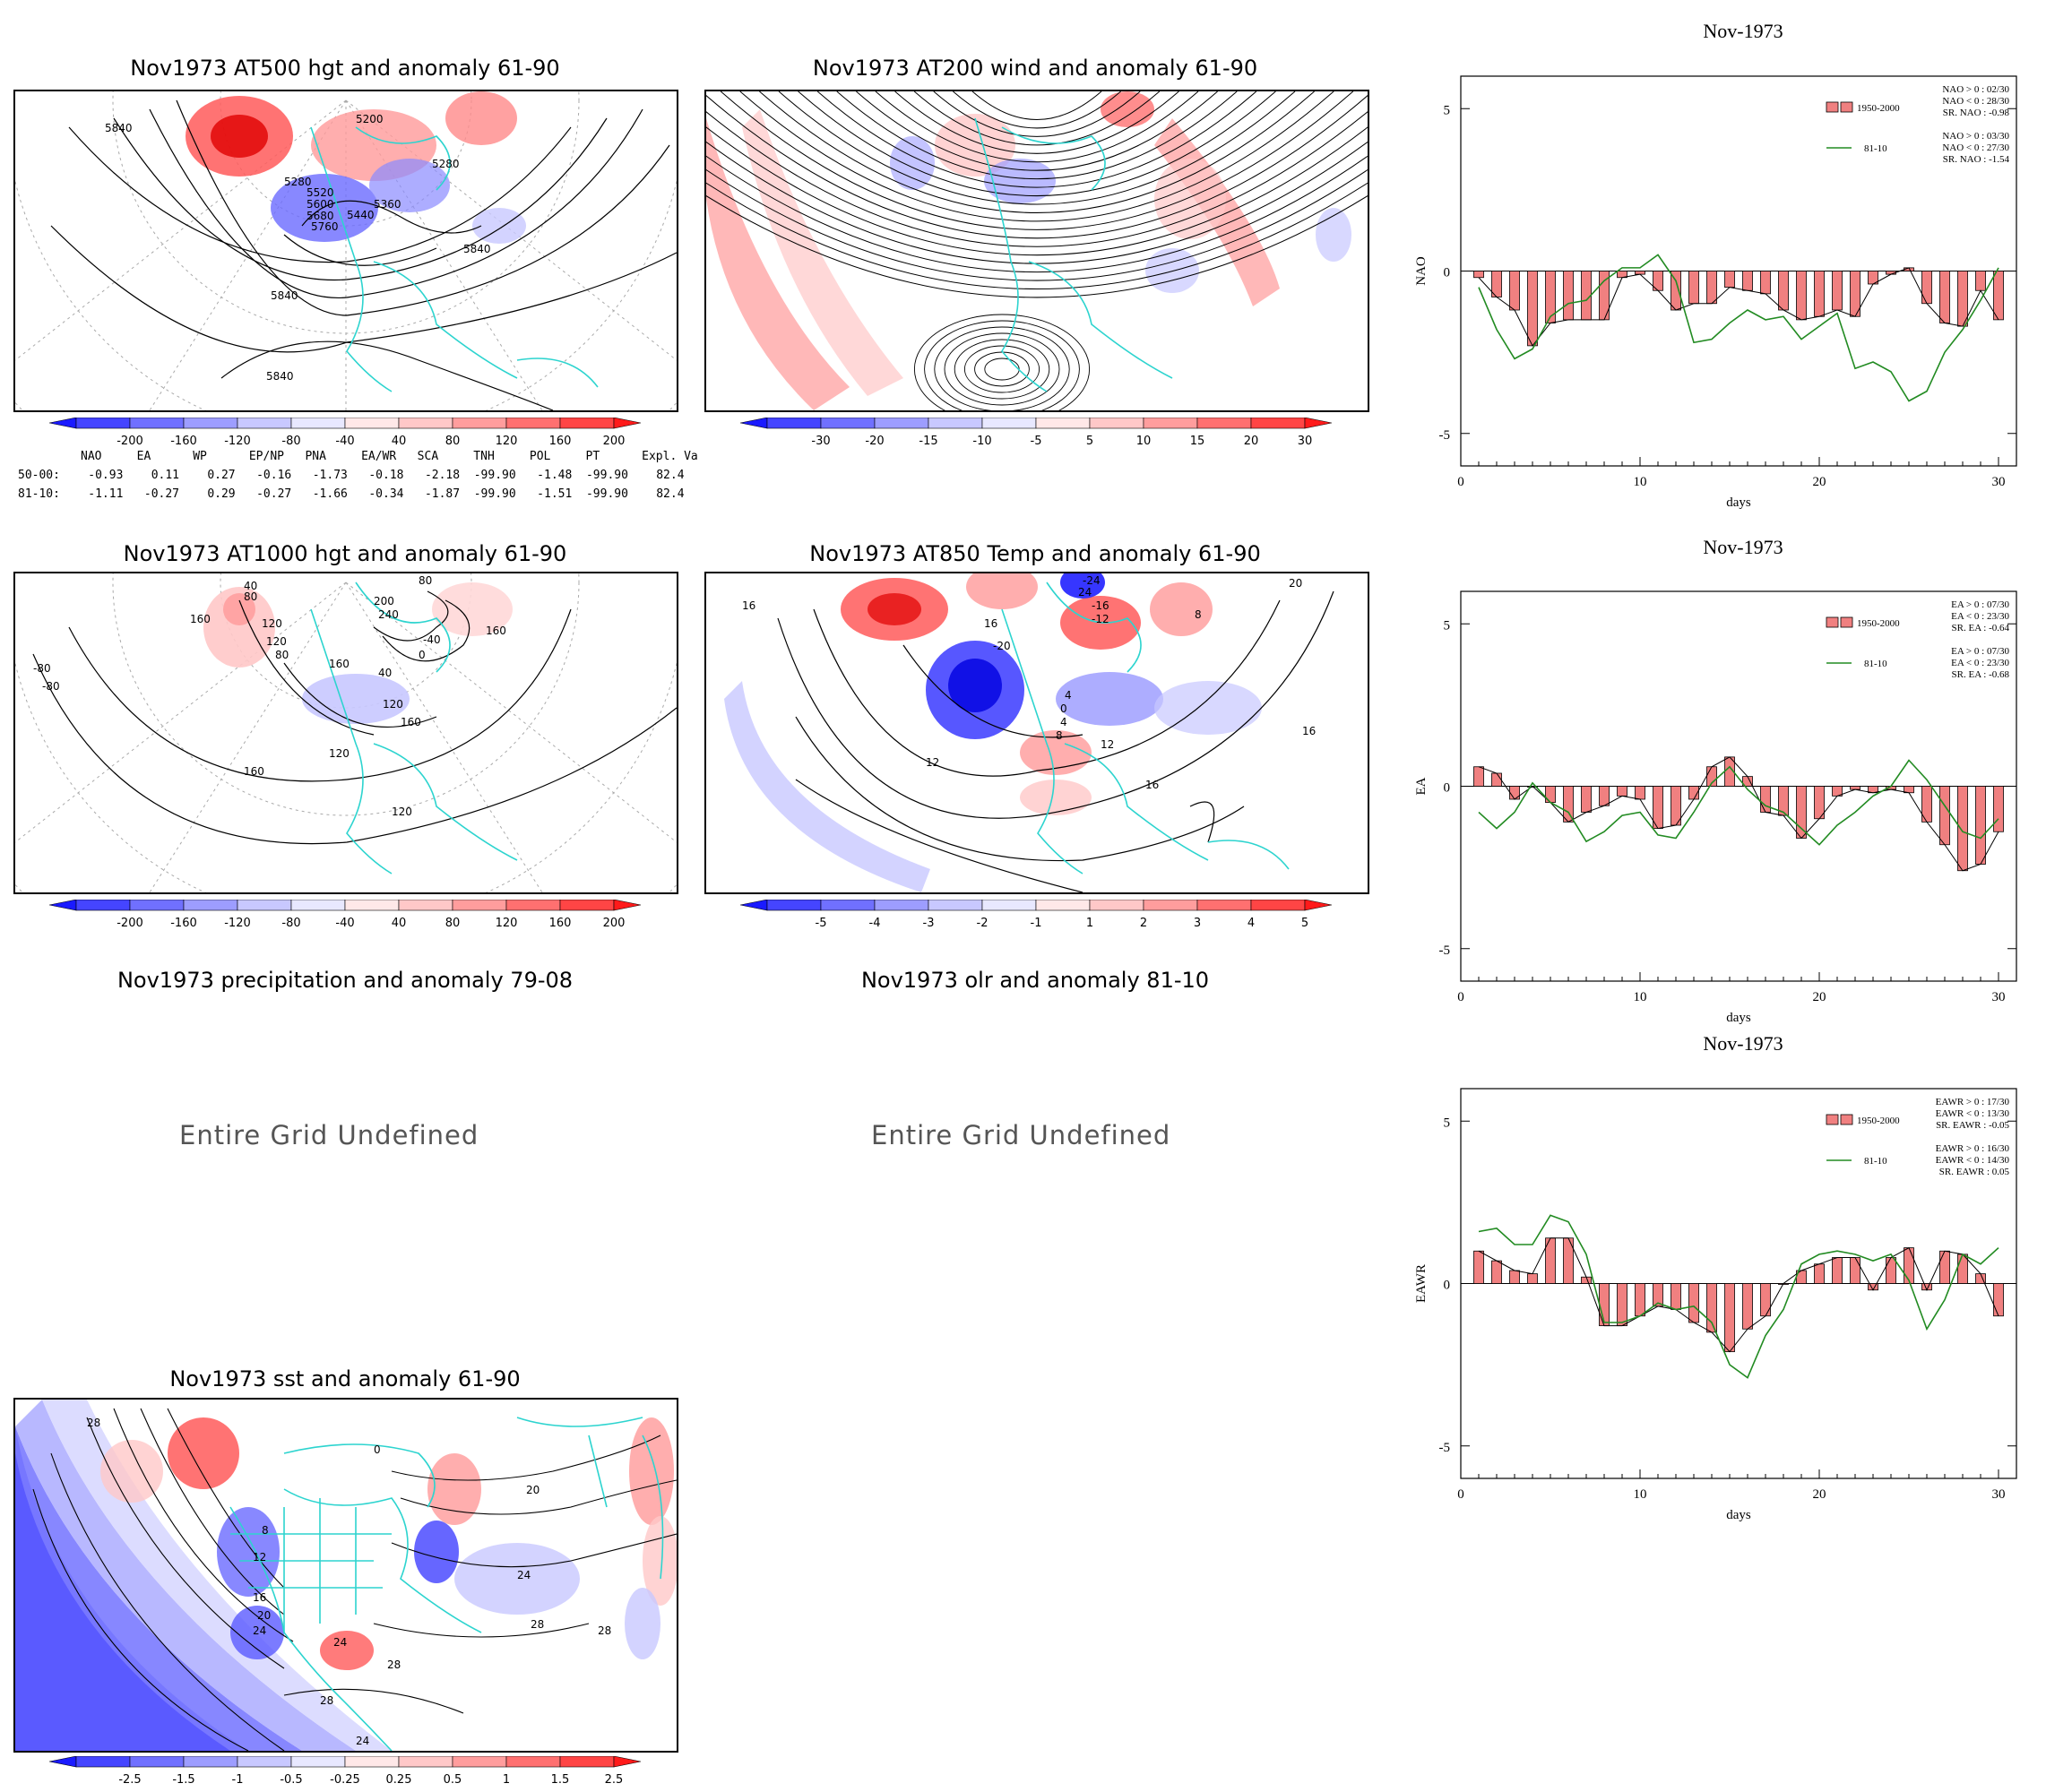  What do you see at coordinates (1743, 31) in the screenshot?
I see `nao-chart-title: Nov-1973` at bounding box center [1743, 31].